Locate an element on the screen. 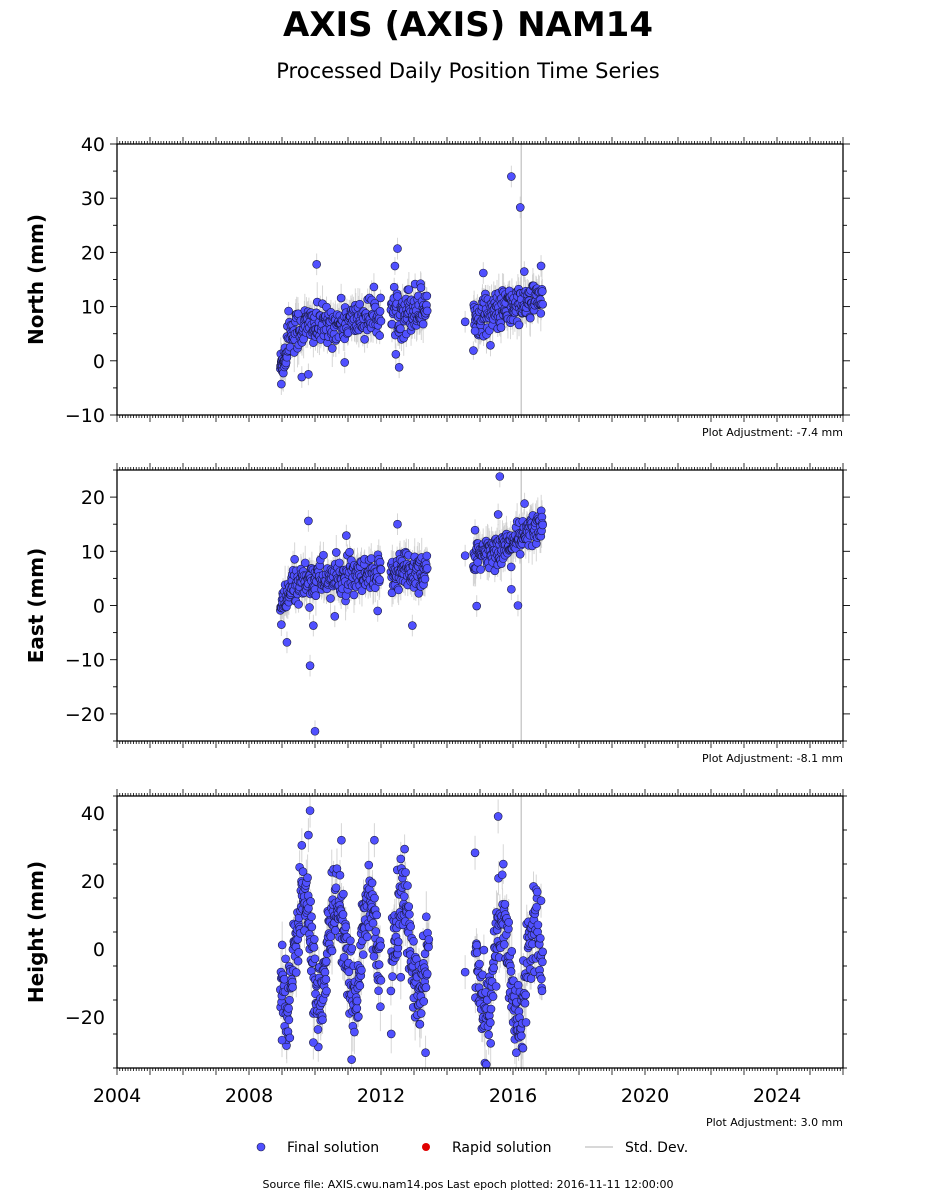  y-tick-label: 40 is located at coordinates (93, 145).